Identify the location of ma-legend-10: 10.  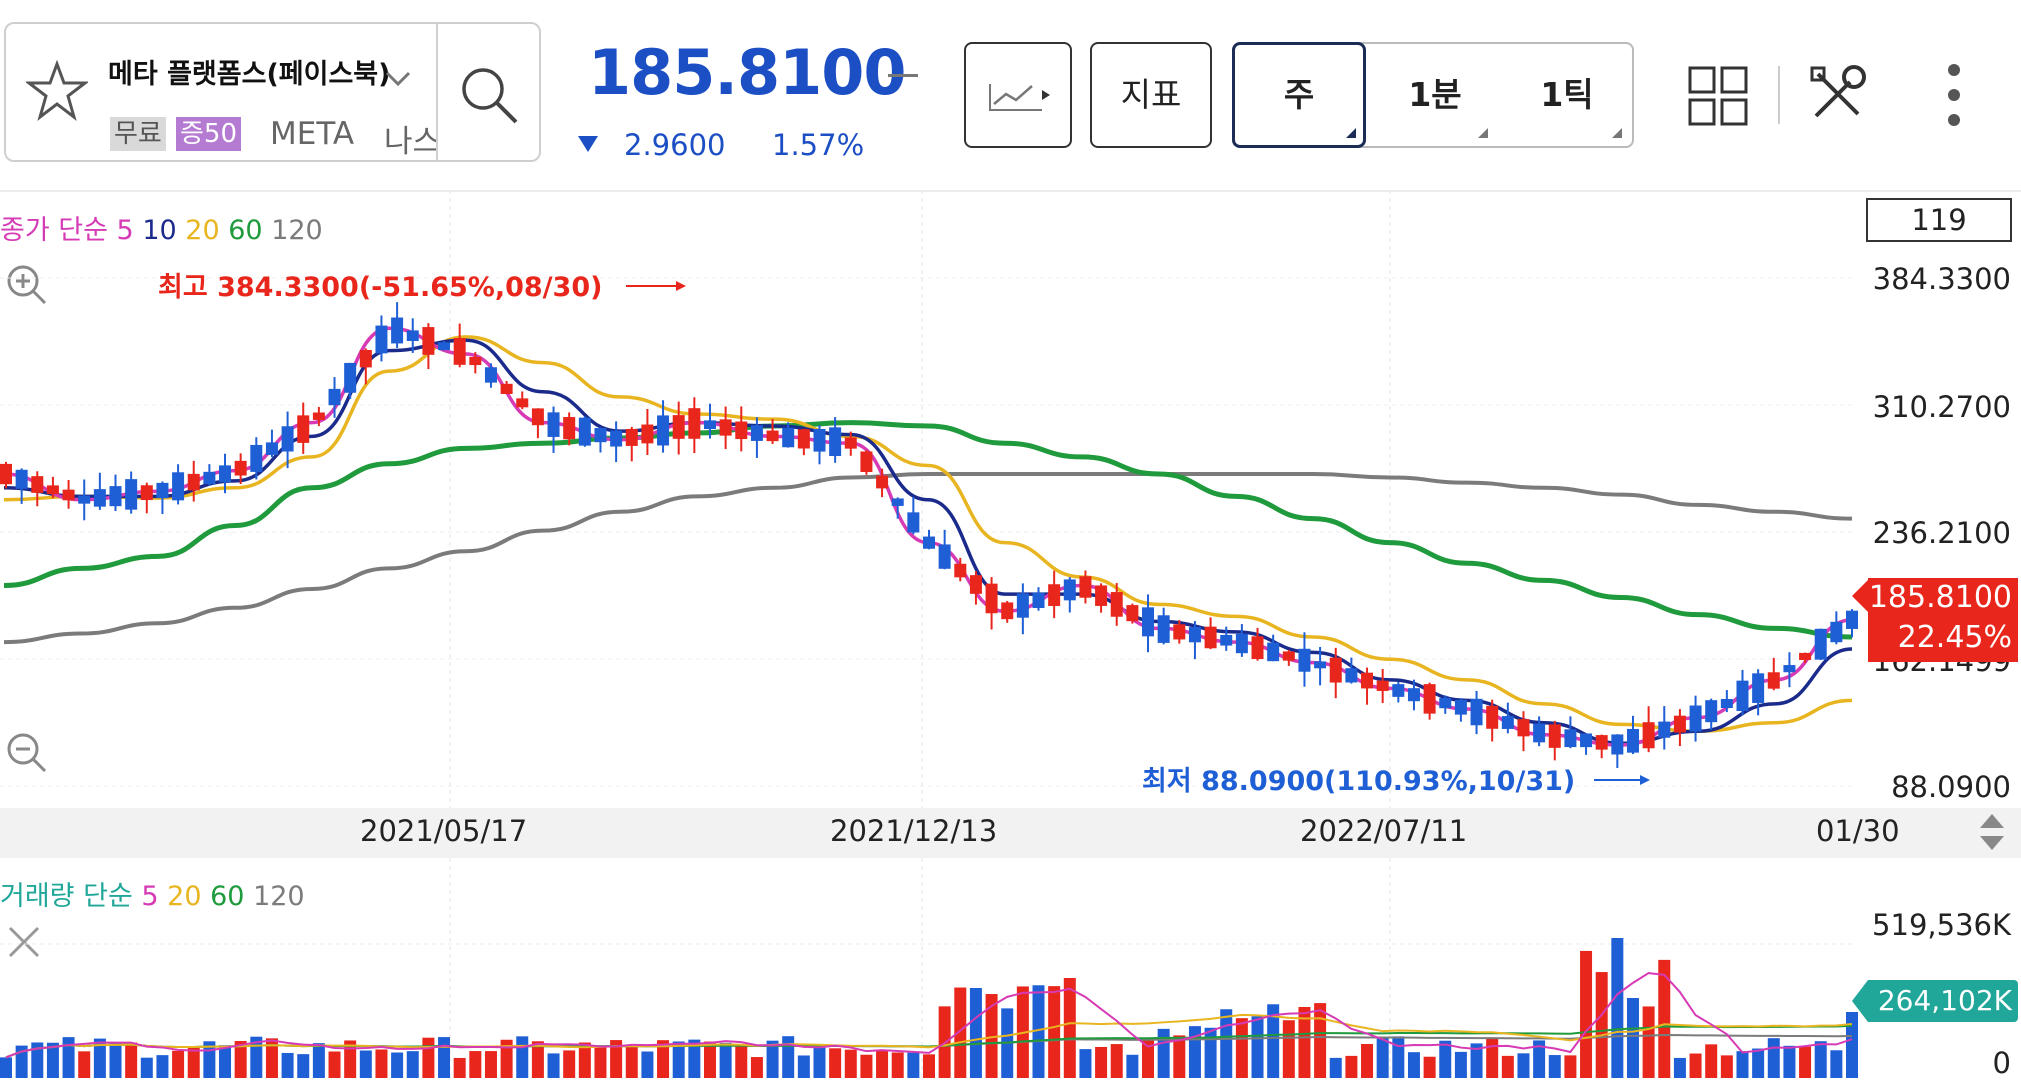
(159, 230).